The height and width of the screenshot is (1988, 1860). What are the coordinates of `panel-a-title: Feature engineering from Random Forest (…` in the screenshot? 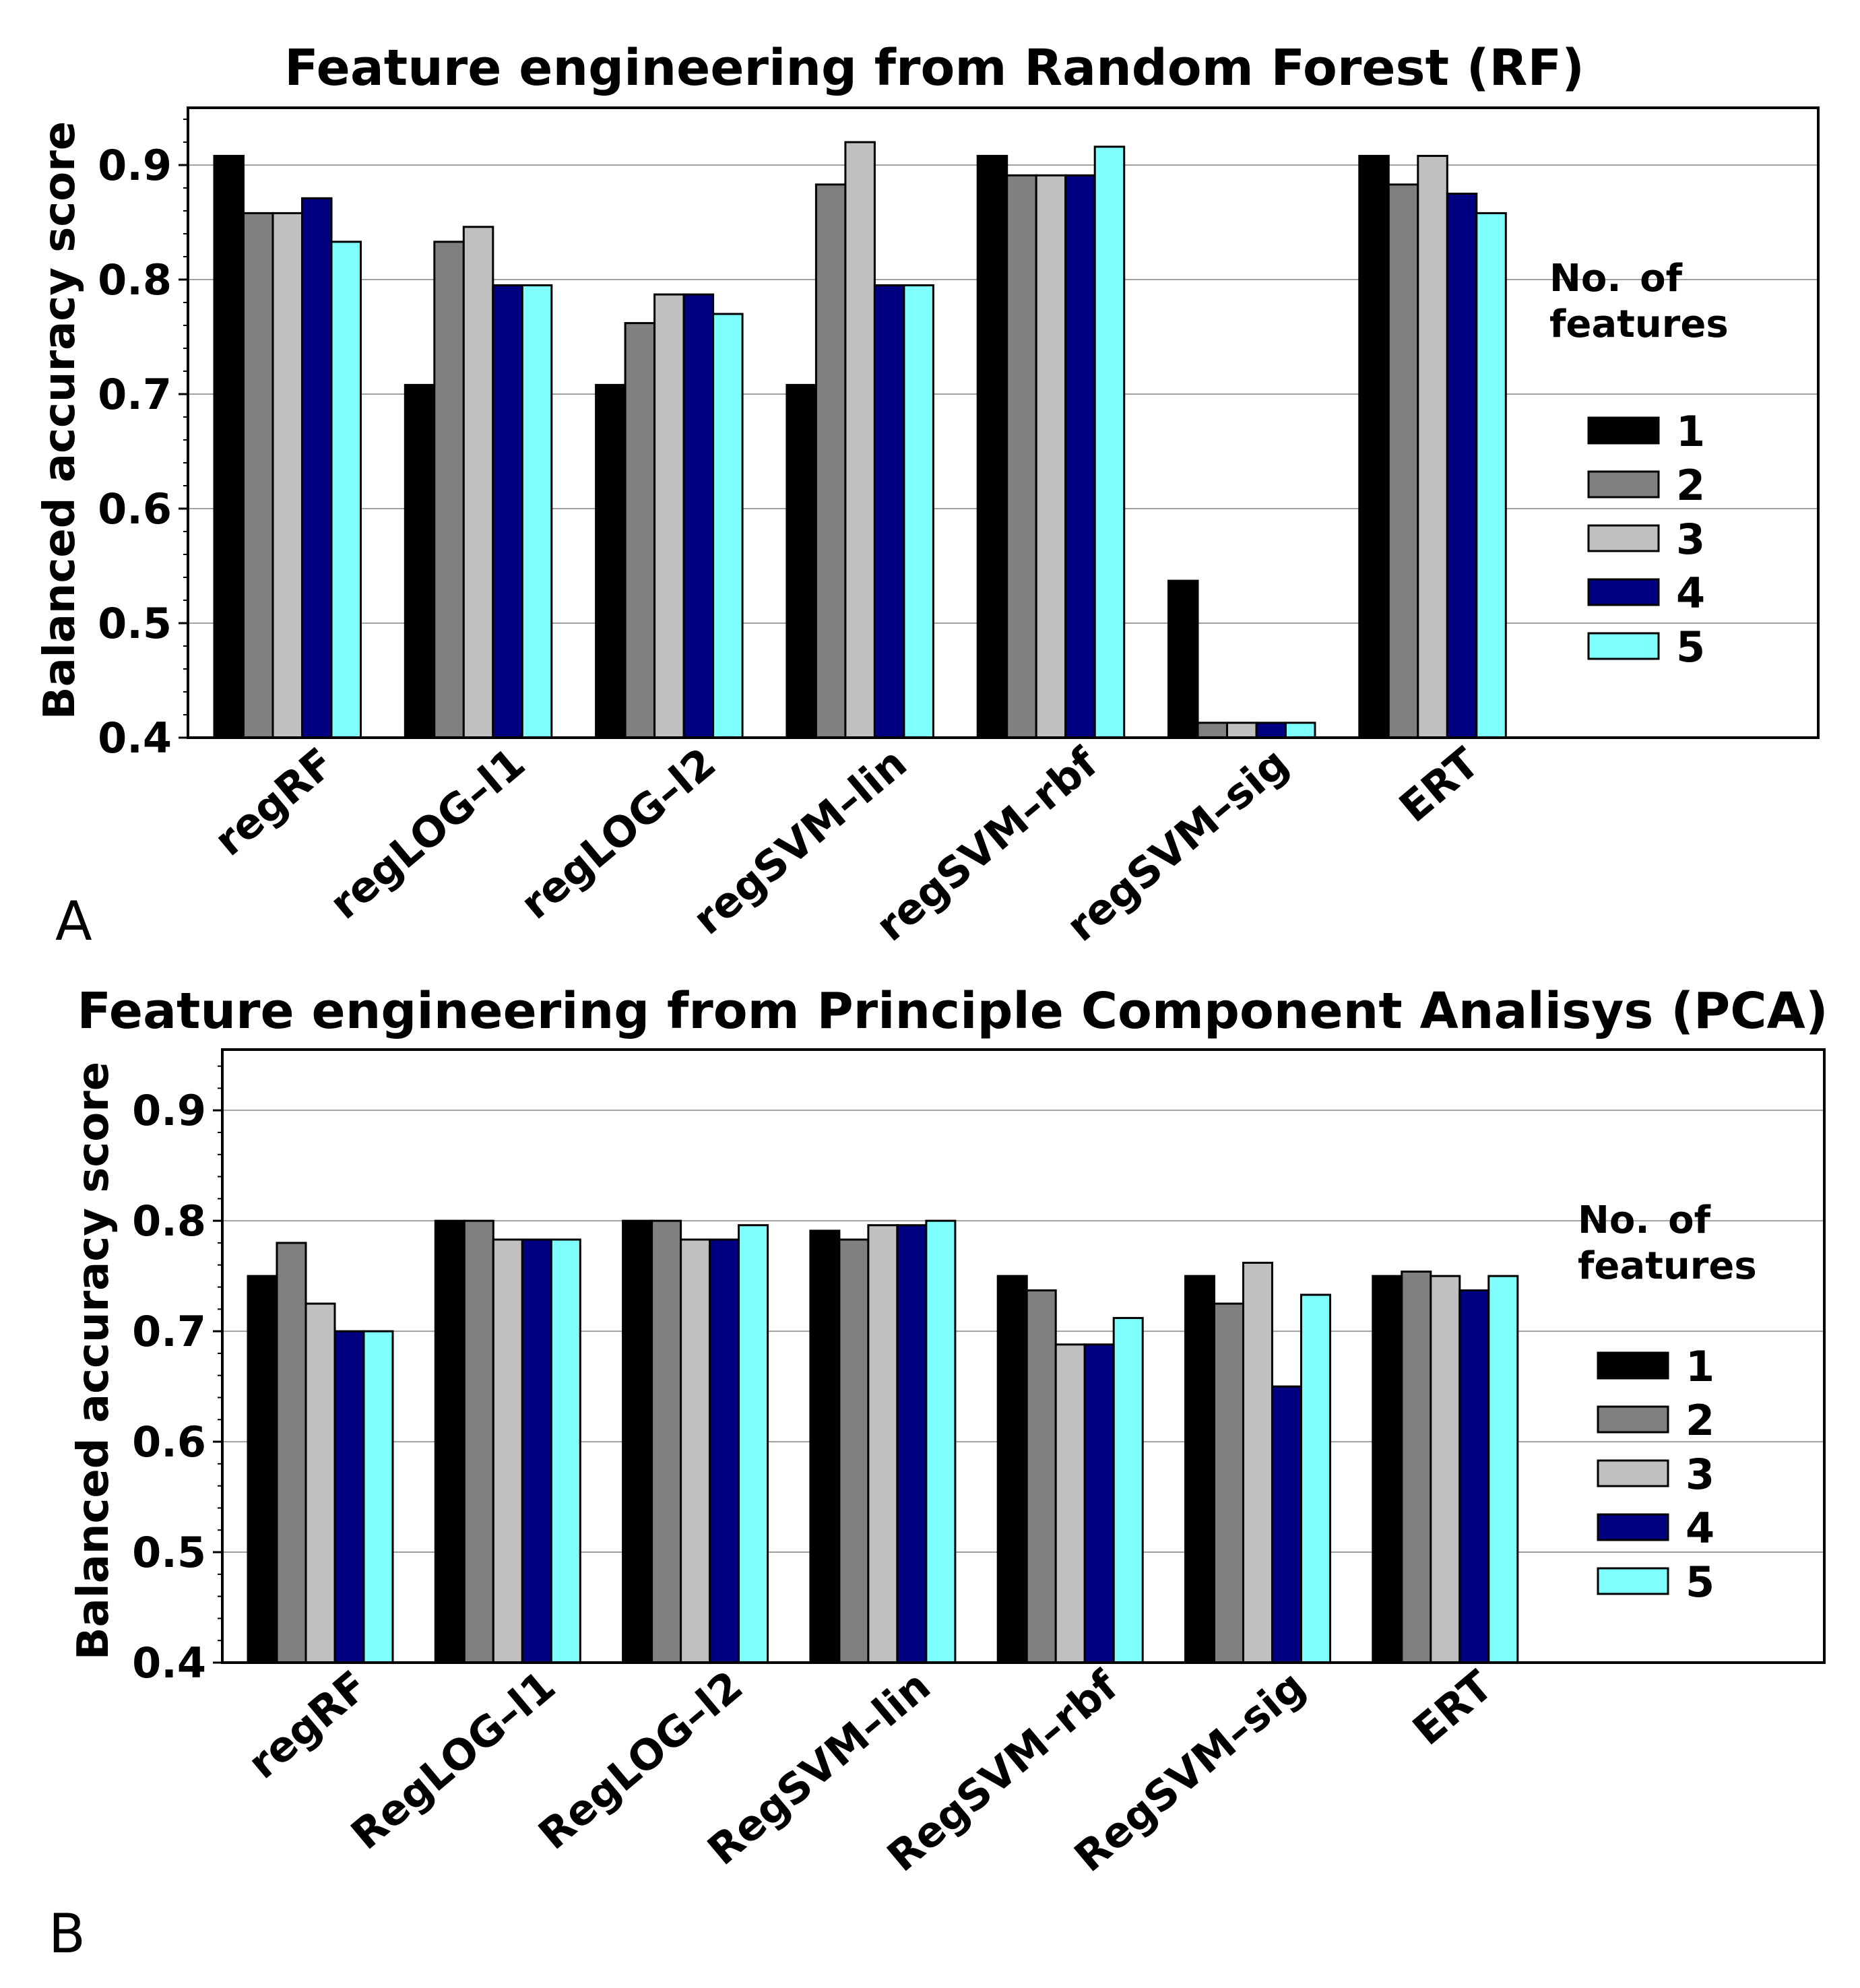 It's located at (934, 68).